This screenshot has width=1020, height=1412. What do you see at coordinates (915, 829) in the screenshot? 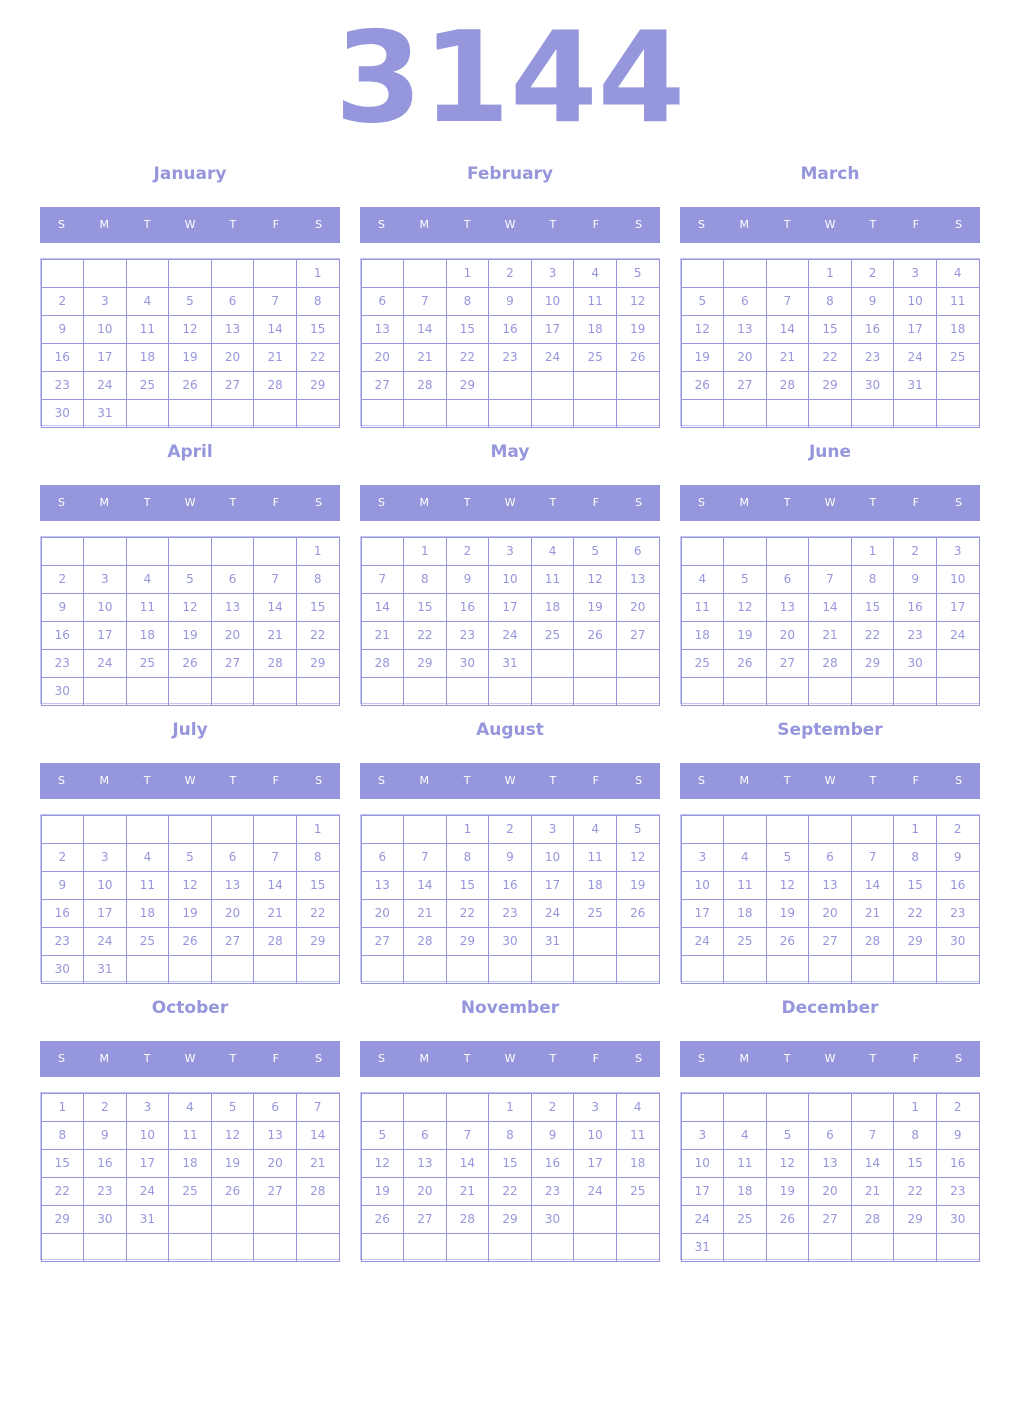
I see `day-cell: 1` at bounding box center [915, 829].